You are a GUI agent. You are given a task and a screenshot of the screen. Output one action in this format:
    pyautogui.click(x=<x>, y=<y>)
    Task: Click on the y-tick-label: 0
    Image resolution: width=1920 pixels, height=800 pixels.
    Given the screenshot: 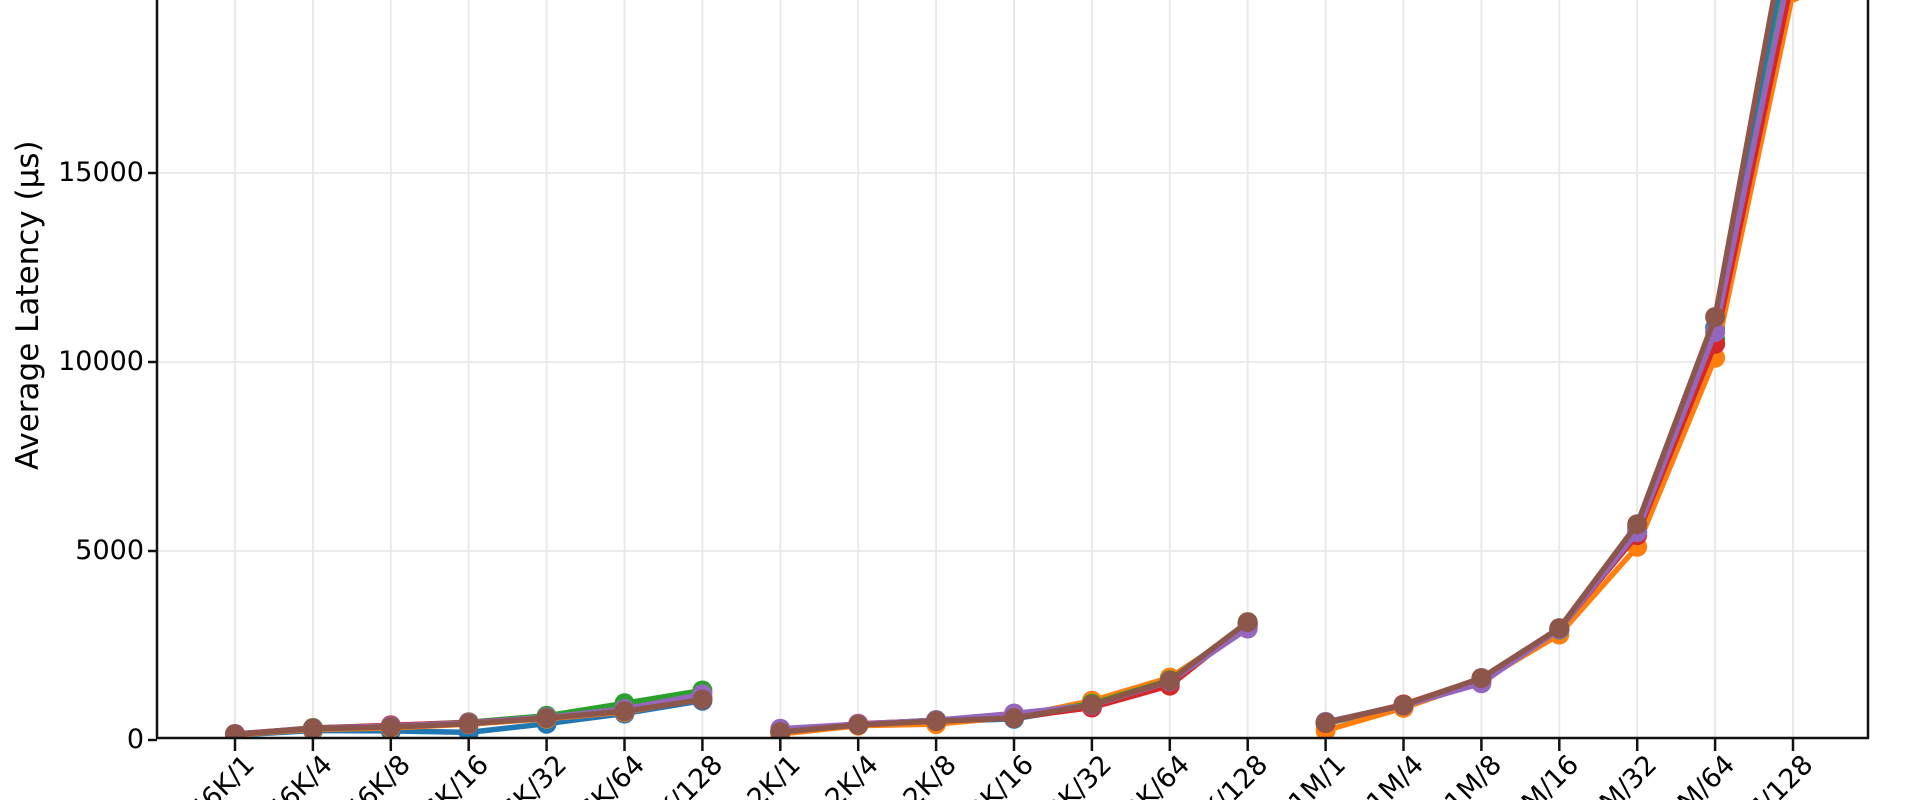 What is the action you would take?
    pyautogui.click(x=135, y=739)
    